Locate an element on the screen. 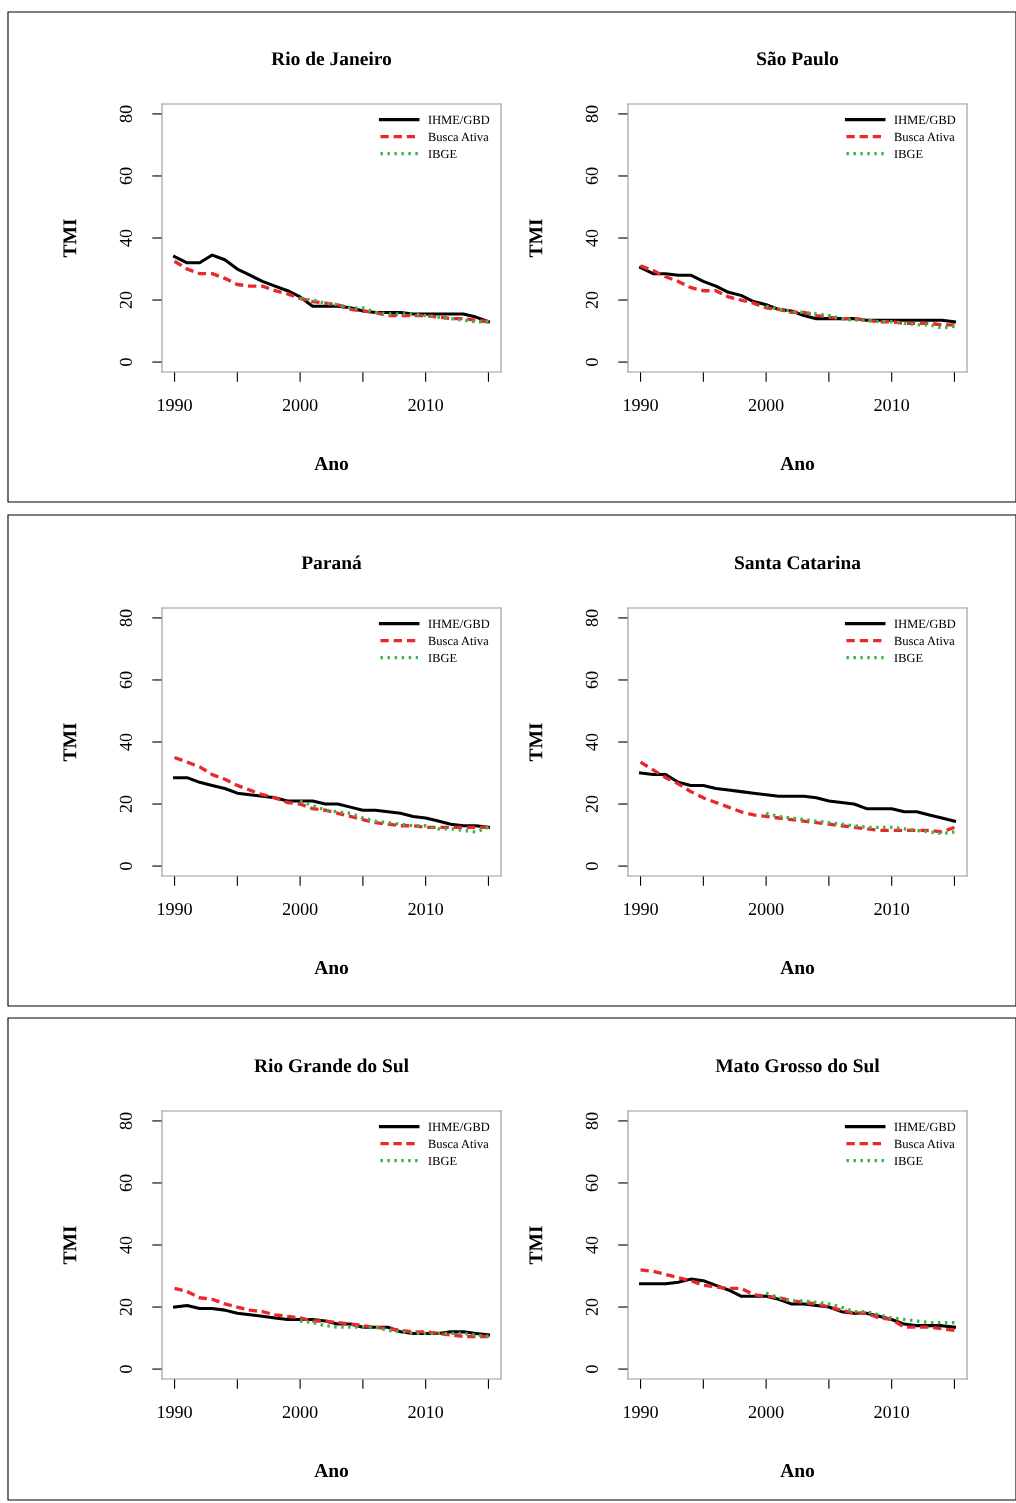 The image size is (1016, 1503). chart-title: Rio Grande do Sul is located at coordinates (331, 1065).